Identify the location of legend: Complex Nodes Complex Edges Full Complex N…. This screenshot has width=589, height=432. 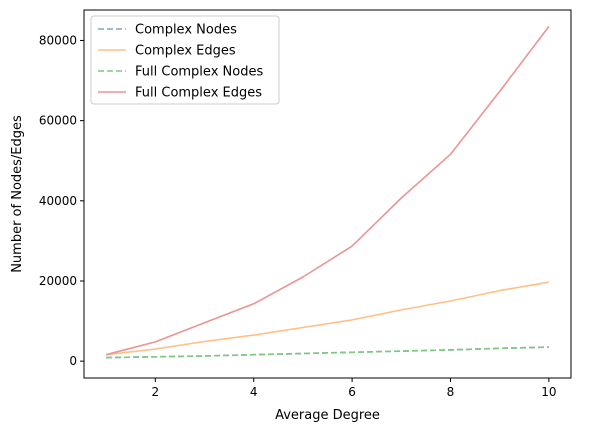
(185, 60).